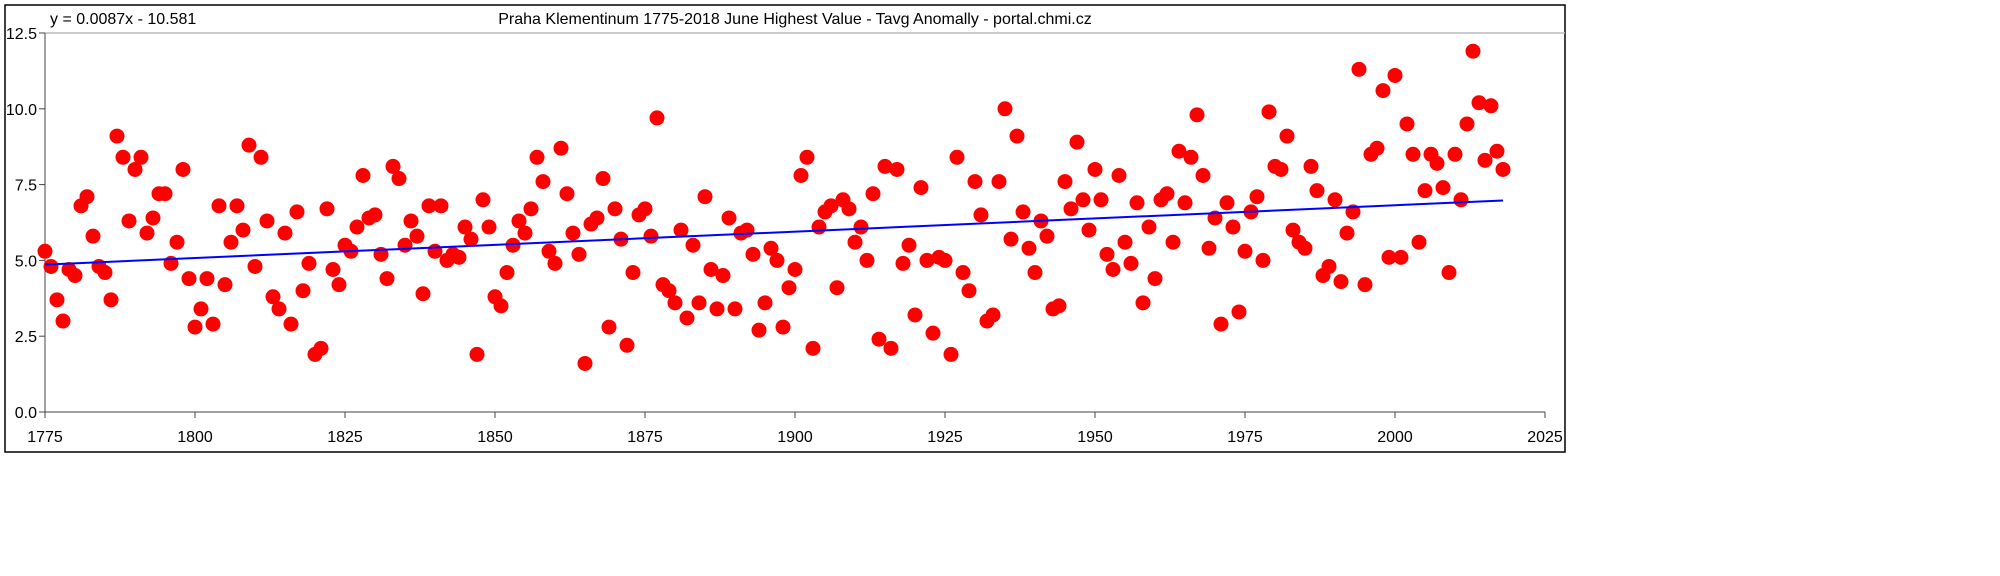  I want to click on y-tick-label: 10.0, so click(21, 110).